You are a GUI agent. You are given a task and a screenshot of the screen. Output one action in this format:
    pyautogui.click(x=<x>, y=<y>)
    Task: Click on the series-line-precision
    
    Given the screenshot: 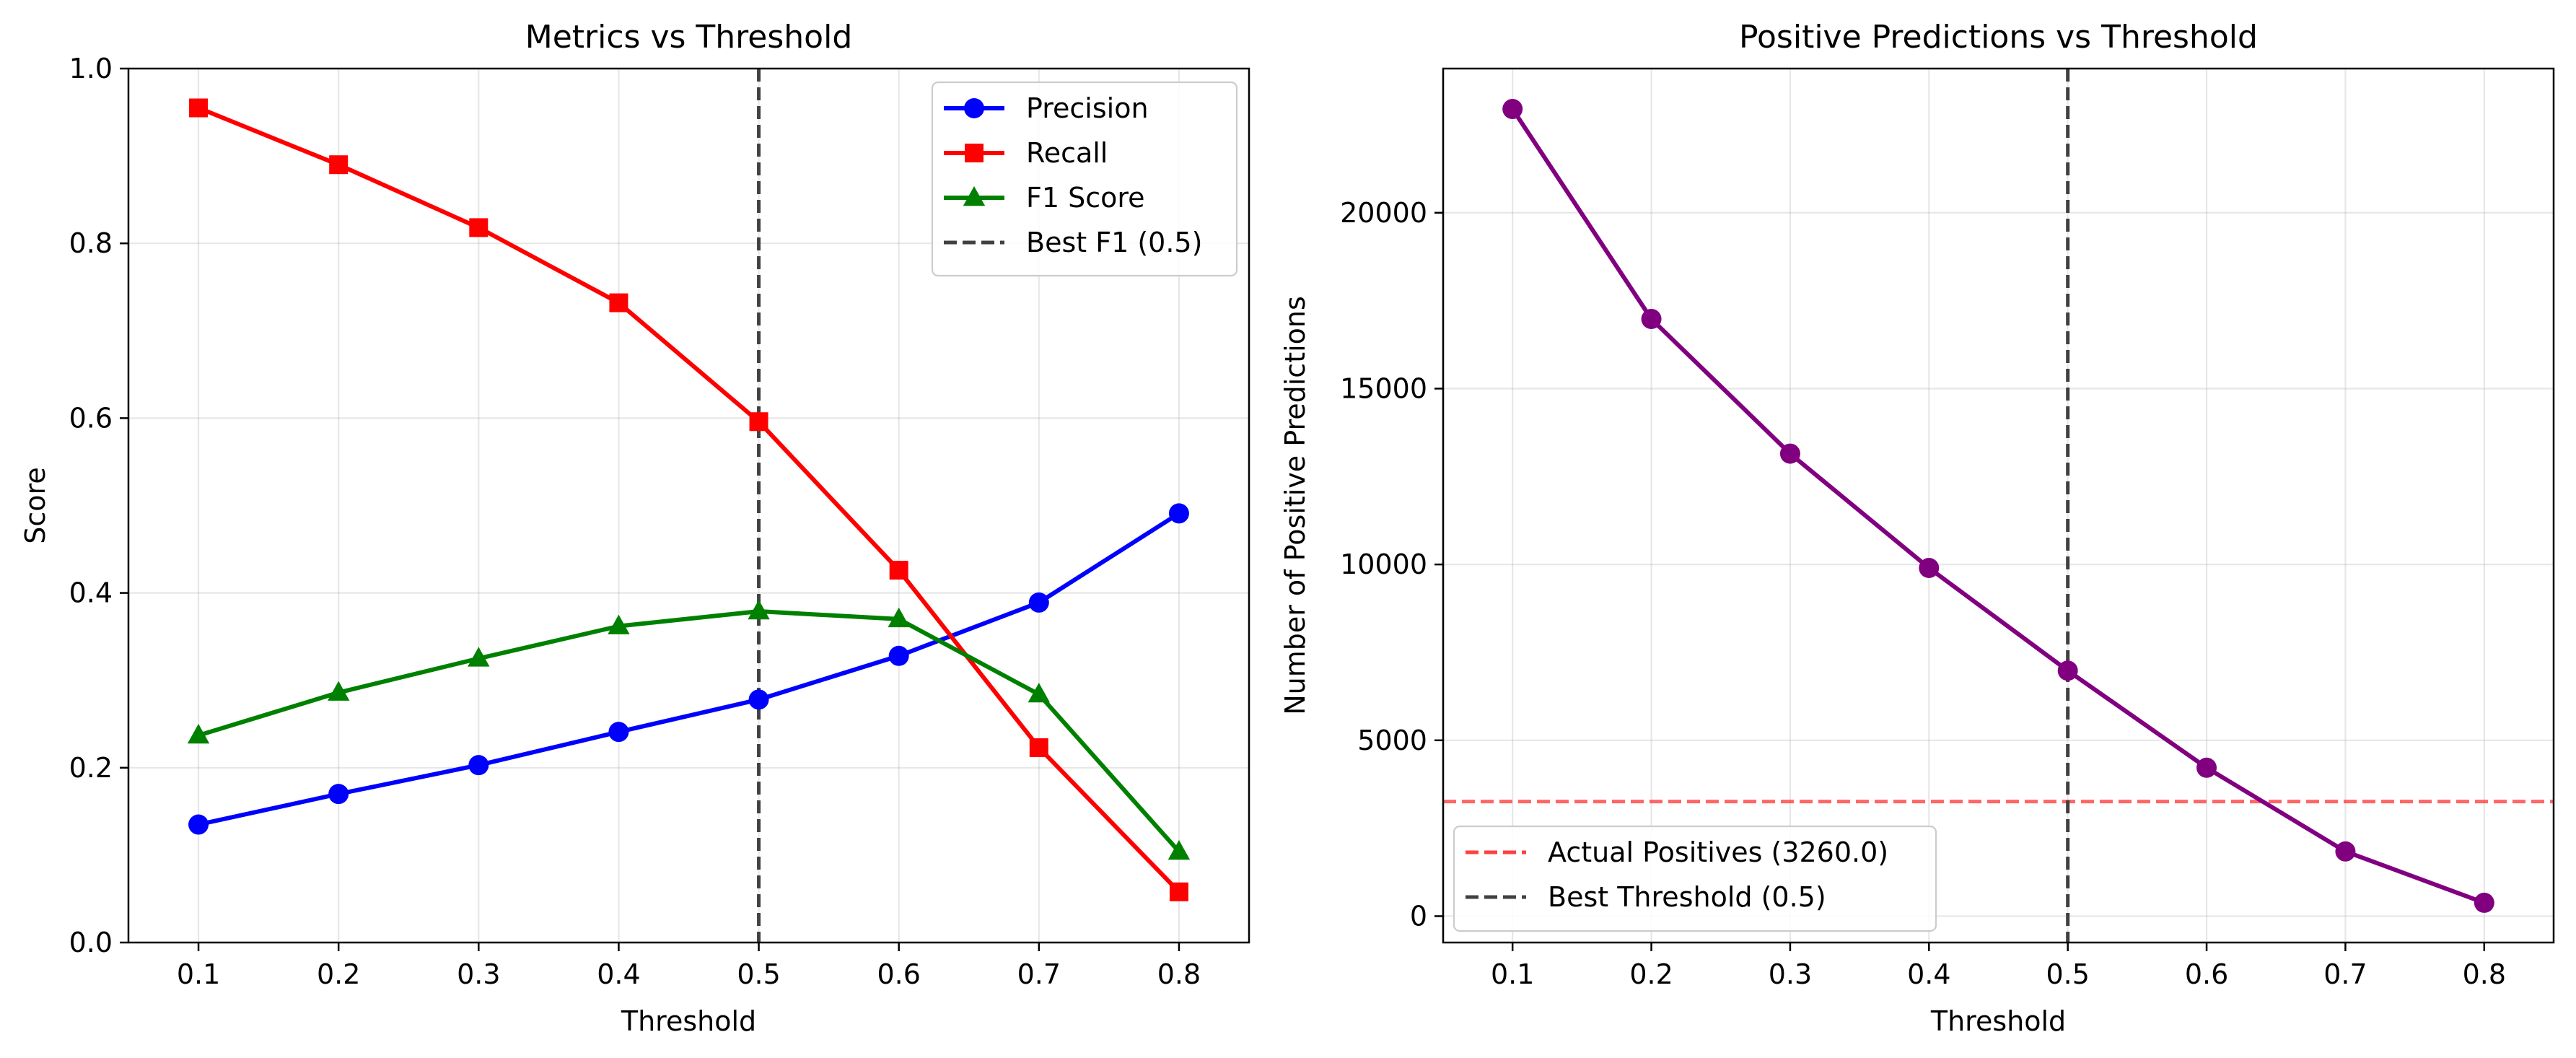 What is the action you would take?
    pyautogui.click(x=689, y=669)
    